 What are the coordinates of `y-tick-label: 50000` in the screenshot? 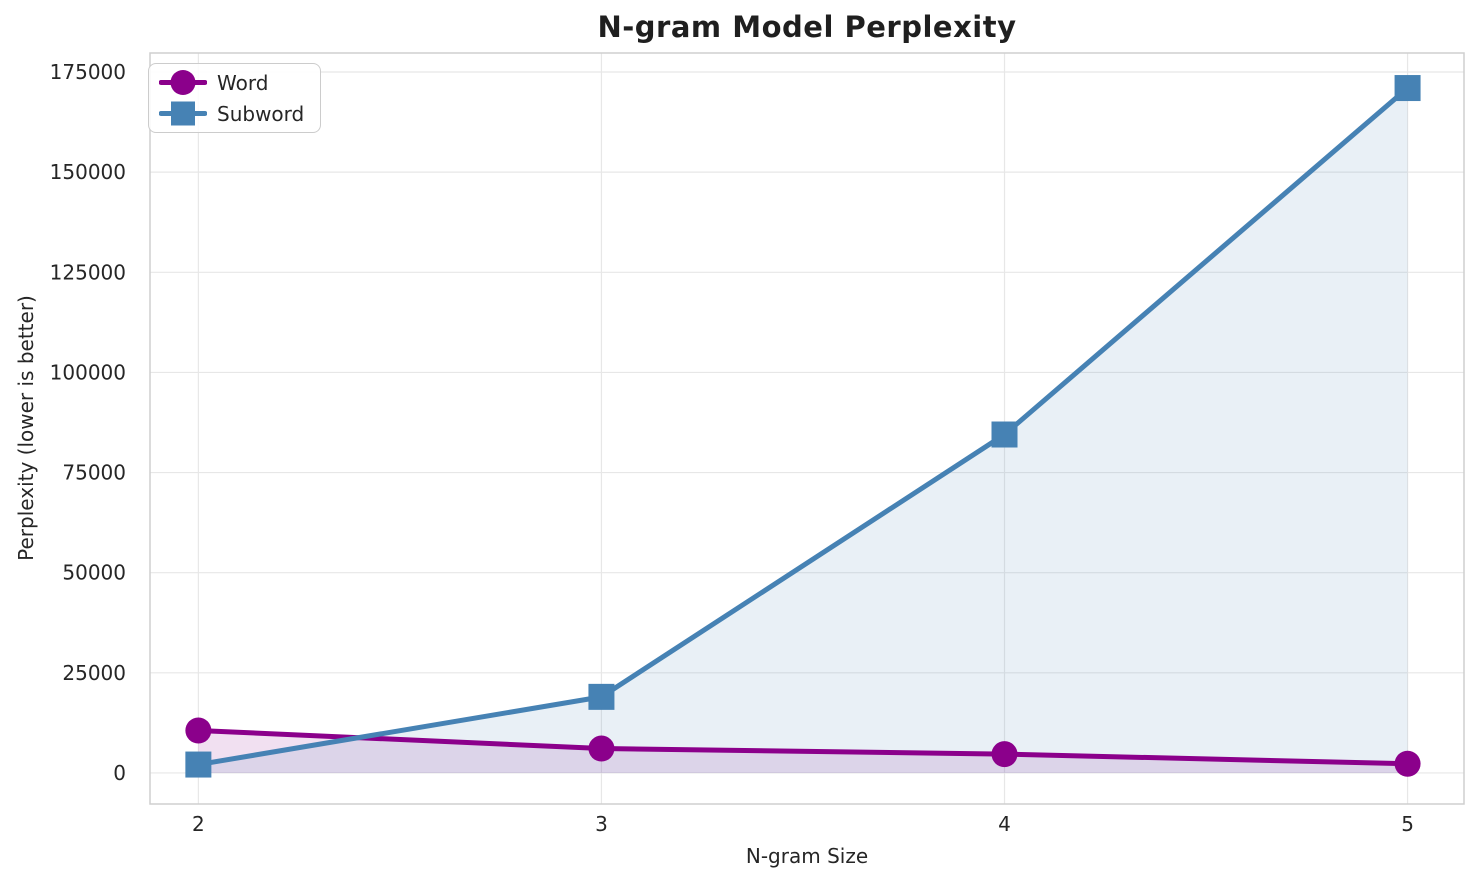 It's located at (94, 573).